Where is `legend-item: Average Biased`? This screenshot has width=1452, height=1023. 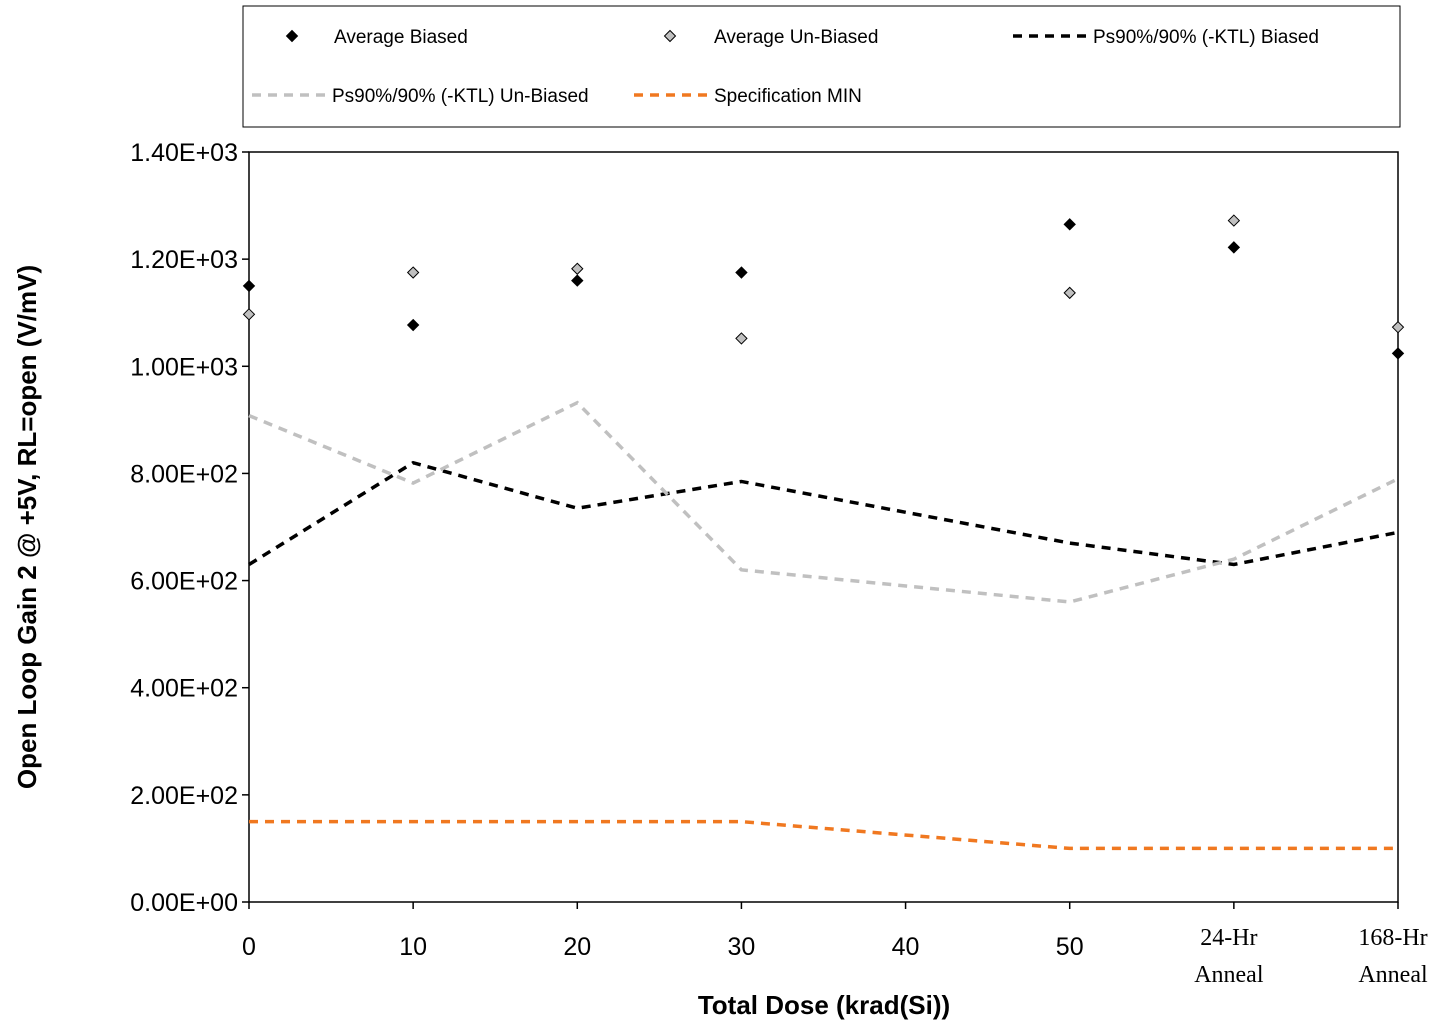 legend-item: Average Biased is located at coordinates (376, 37).